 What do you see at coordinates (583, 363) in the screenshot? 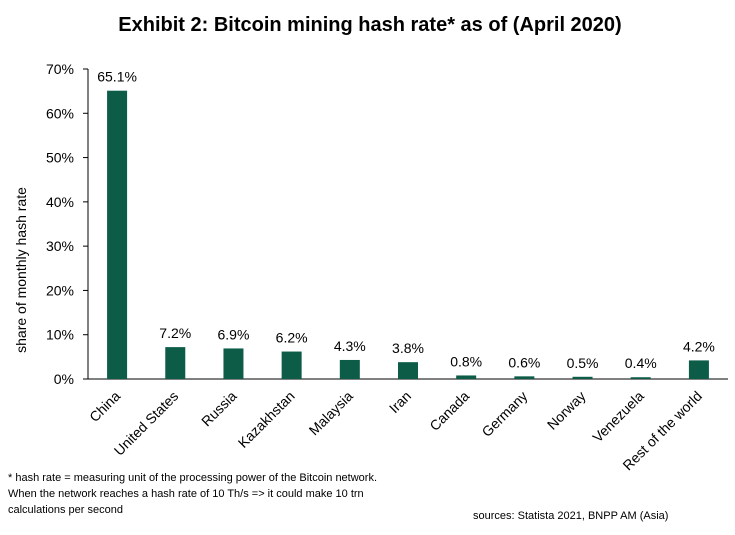
I see `data-label: 0.5%` at bounding box center [583, 363].